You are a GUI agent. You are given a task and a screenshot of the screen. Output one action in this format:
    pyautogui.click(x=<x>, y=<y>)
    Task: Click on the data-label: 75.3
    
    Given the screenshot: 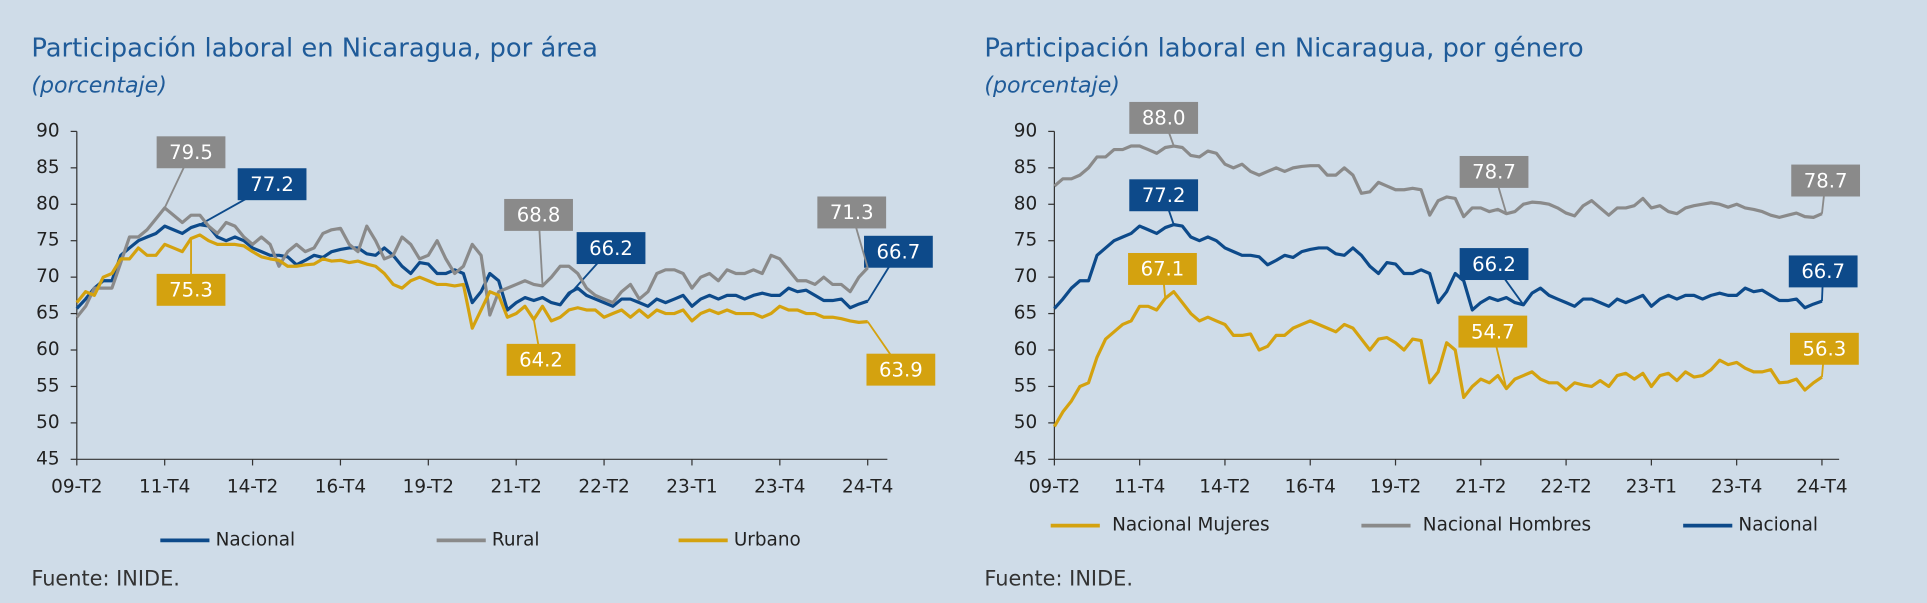 What is the action you would take?
    pyautogui.click(x=191, y=290)
    